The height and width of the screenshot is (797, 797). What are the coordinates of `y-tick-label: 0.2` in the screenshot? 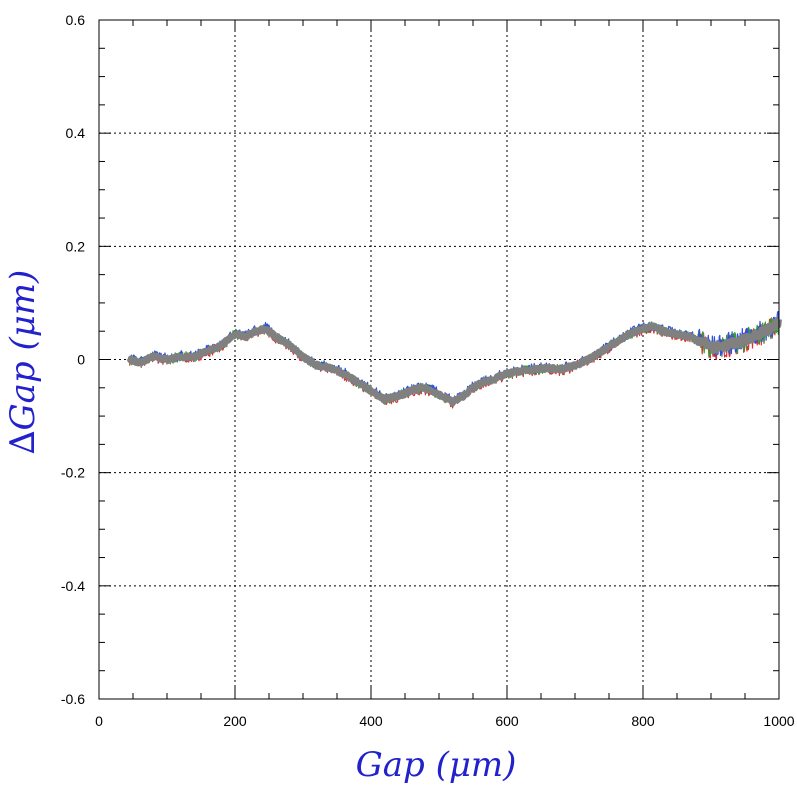 It's located at (76, 246).